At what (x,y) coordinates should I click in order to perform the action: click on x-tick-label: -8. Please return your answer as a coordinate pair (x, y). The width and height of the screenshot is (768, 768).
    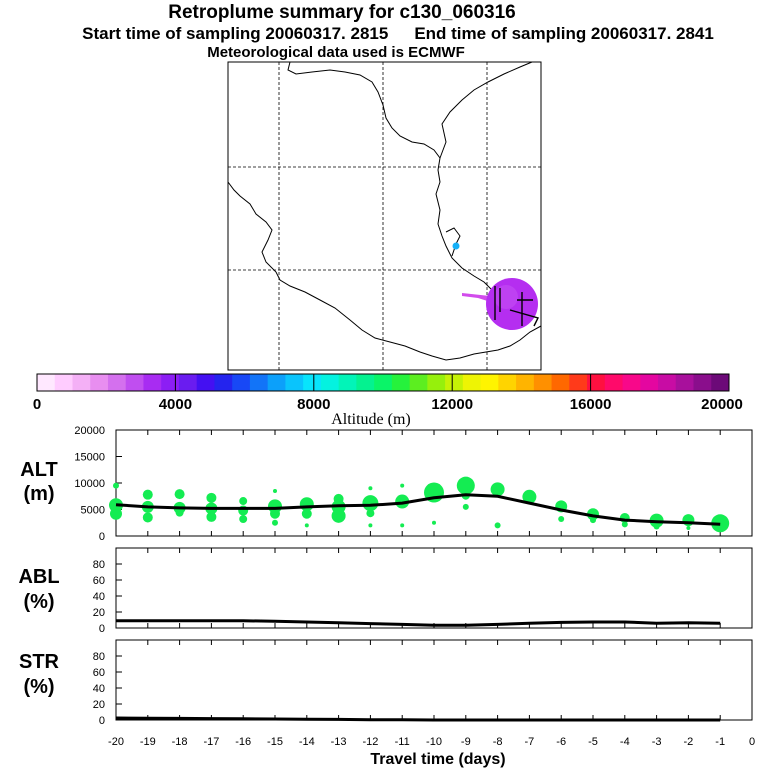
    Looking at the image, I should click on (498, 742).